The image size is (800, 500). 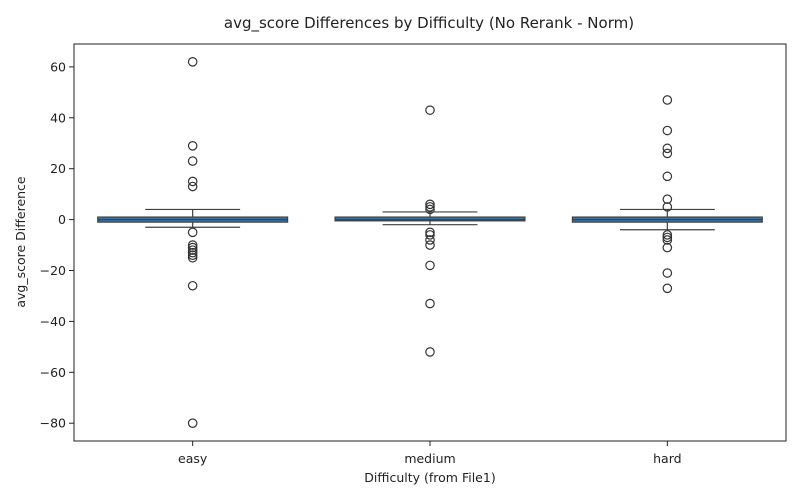 What do you see at coordinates (62, 219) in the screenshot?
I see `y-tick-label: 0` at bounding box center [62, 219].